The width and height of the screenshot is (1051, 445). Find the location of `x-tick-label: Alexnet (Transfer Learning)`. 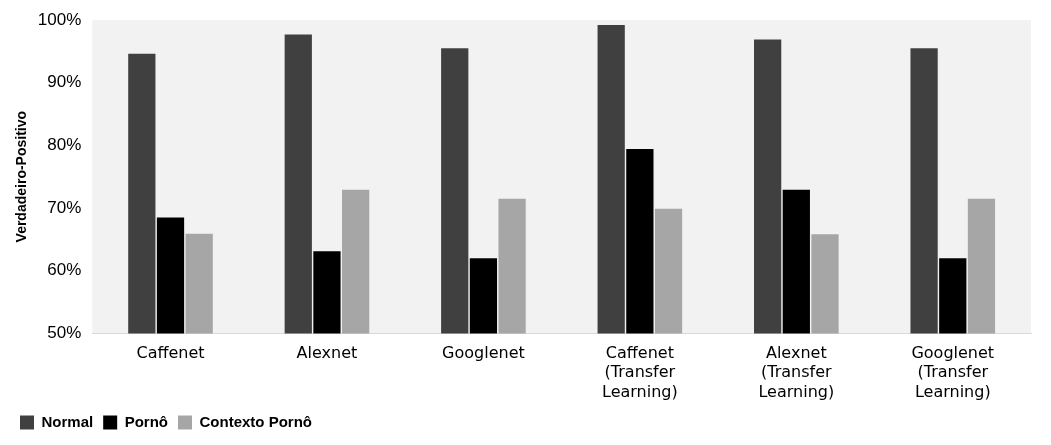

x-tick-label: Alexnet (Transfer Learning) is located at coordinates (796, 372).